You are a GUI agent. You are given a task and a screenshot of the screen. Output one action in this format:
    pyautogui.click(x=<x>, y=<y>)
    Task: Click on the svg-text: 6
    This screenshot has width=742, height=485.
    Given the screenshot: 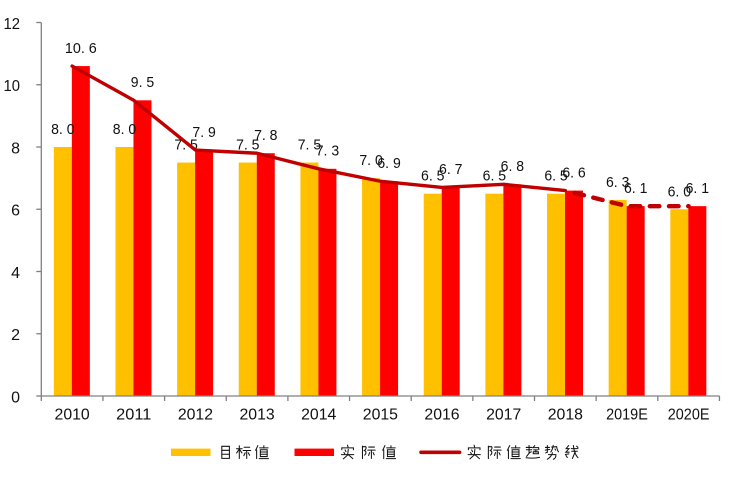 What is the action you would take?
    pyautogui.click(x=15, y=211)
    